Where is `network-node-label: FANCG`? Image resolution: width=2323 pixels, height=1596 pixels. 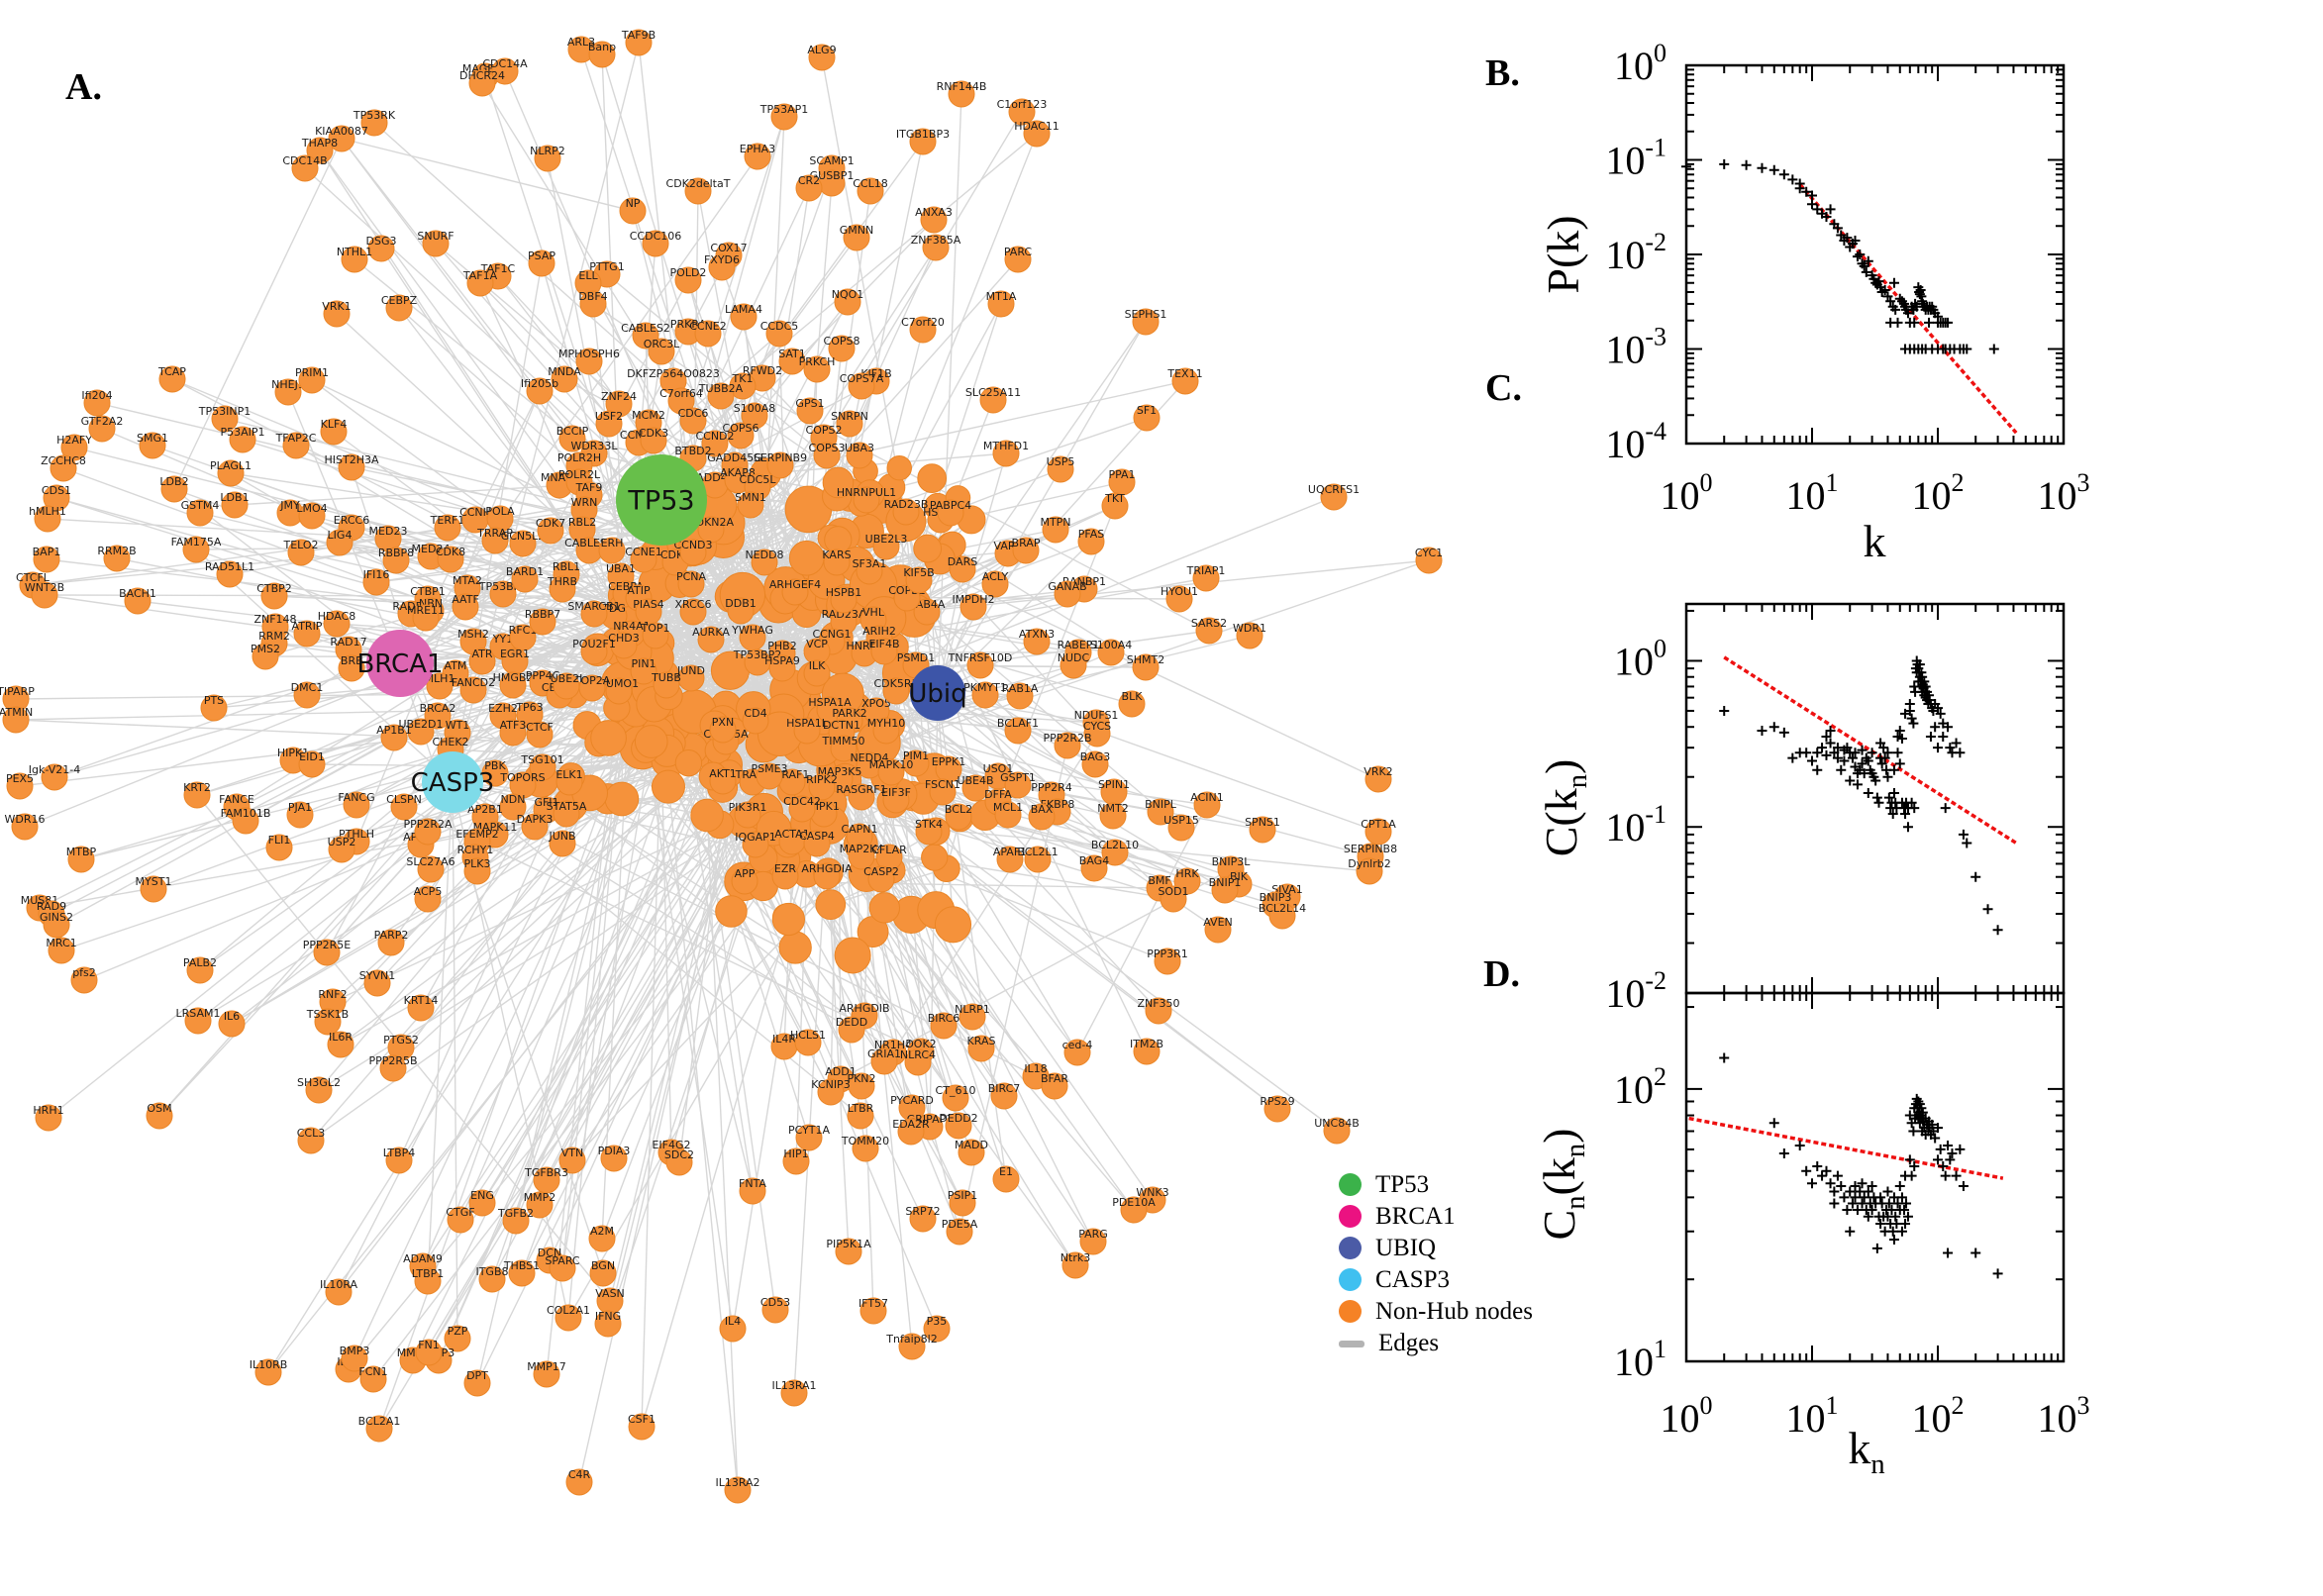 network-node-label: FANCG is located at coordinates (356, 797).